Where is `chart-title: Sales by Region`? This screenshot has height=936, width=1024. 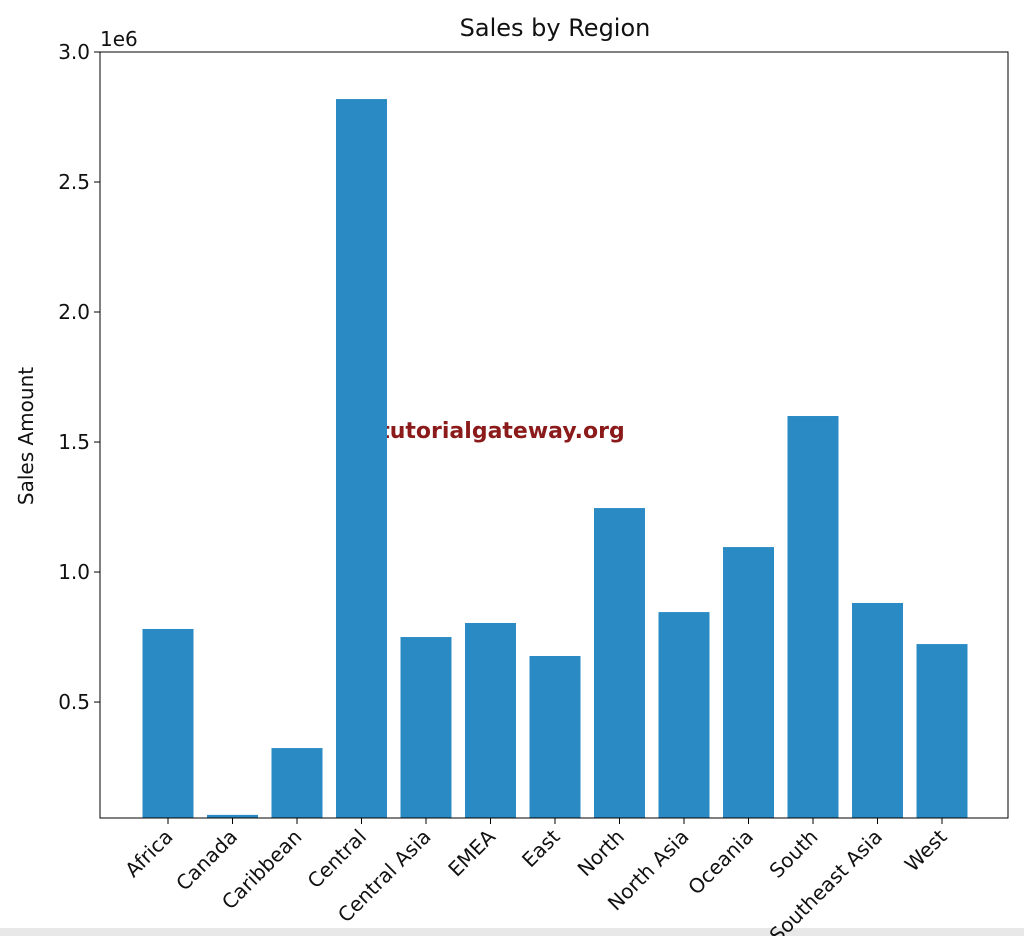
chart-title: Sales by Region is located at coordinates (555, 28).